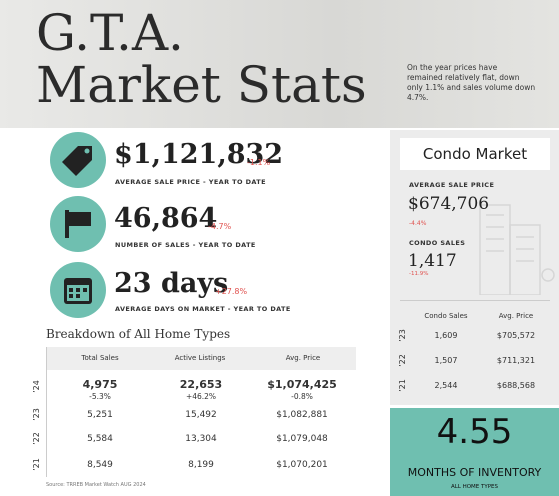 Image resolution: width=559 pixels, height=496 pixels. Describe the element at coordinates (259, 162) in the screenshot. I see `stat-change: -1.1%` at that location.